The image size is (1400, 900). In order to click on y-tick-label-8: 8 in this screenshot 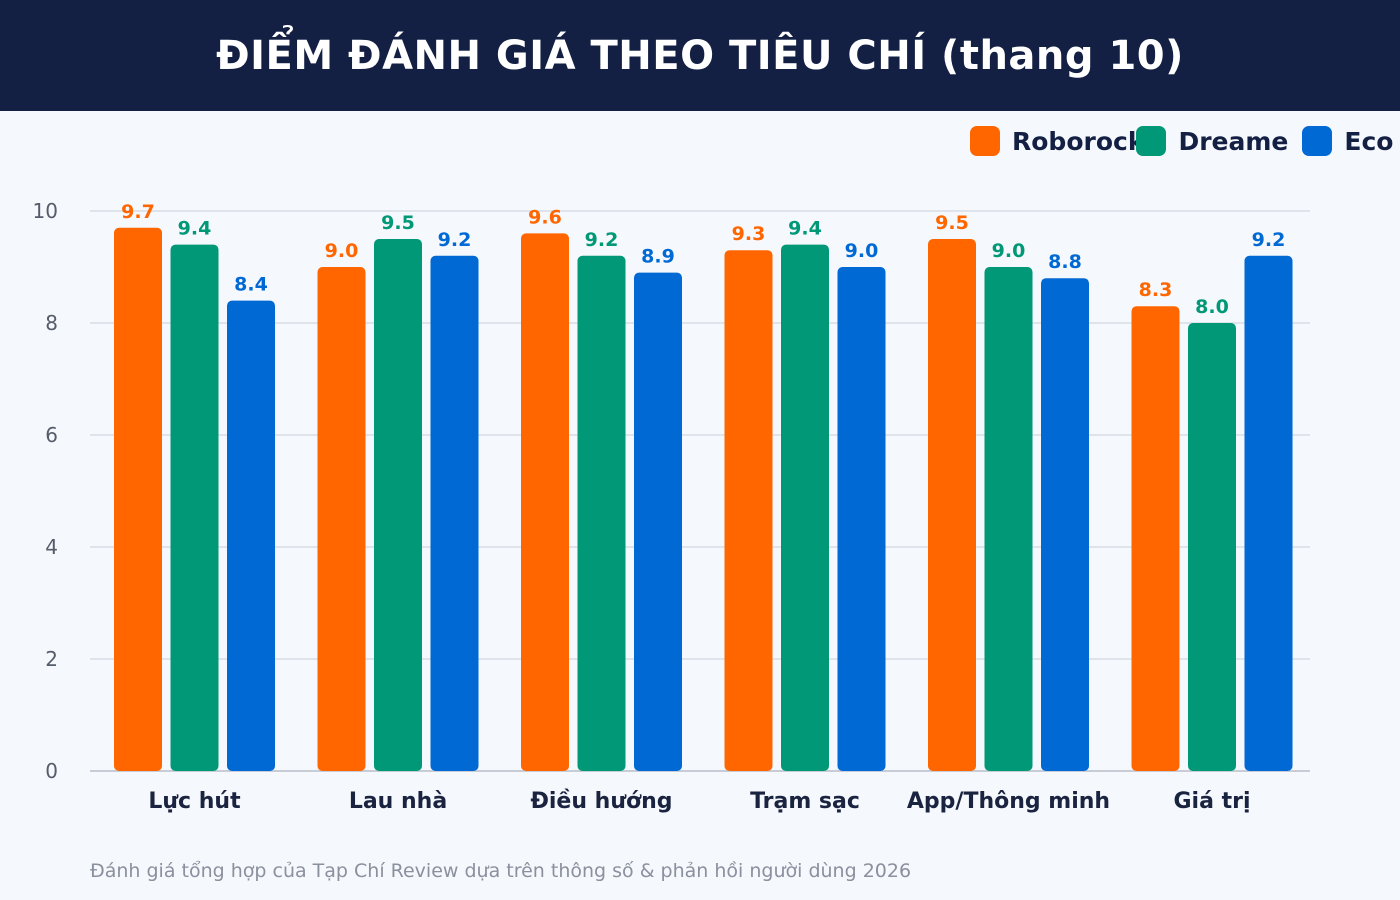, I will do `click(51, 323)`.